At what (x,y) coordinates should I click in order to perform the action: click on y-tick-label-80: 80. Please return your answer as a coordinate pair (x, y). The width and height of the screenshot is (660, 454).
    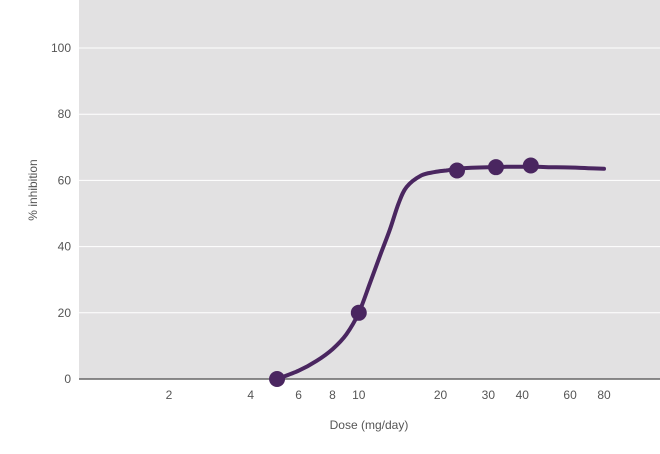
    Looking at the image, I should click on (65, 114).